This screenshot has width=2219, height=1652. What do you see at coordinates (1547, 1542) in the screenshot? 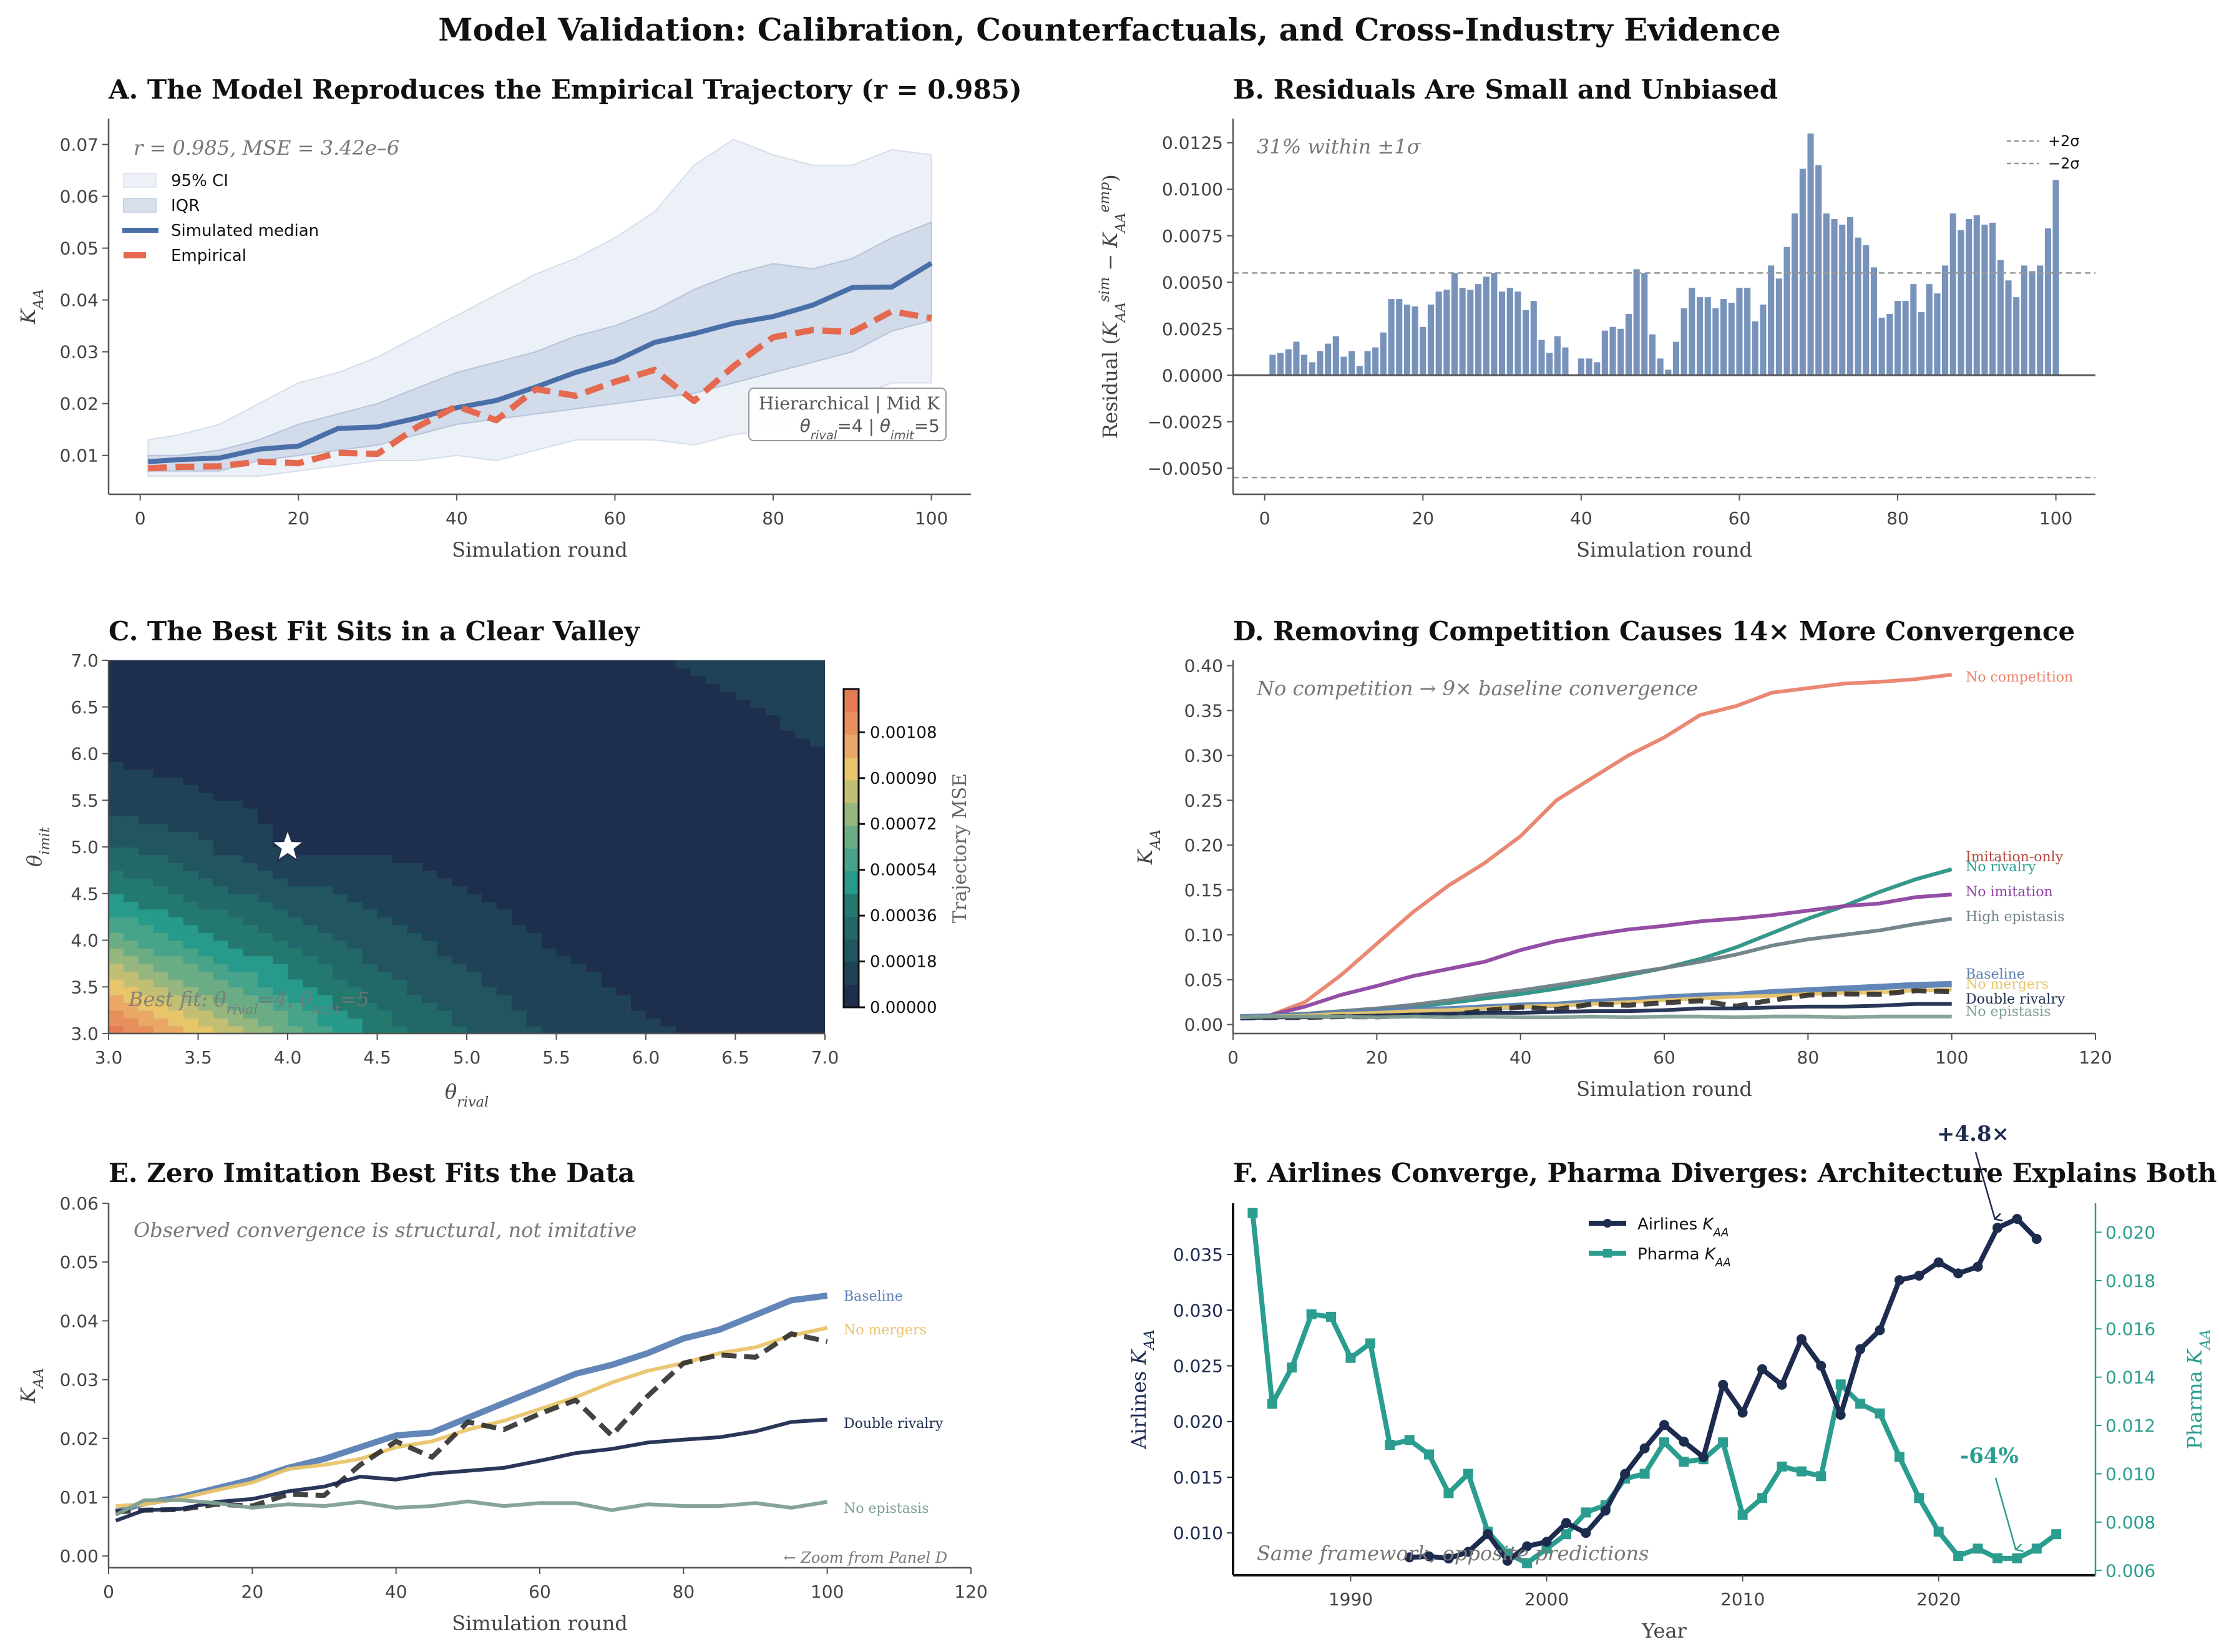
I see `airlines-marker` at bounding box center [1547, 1542].